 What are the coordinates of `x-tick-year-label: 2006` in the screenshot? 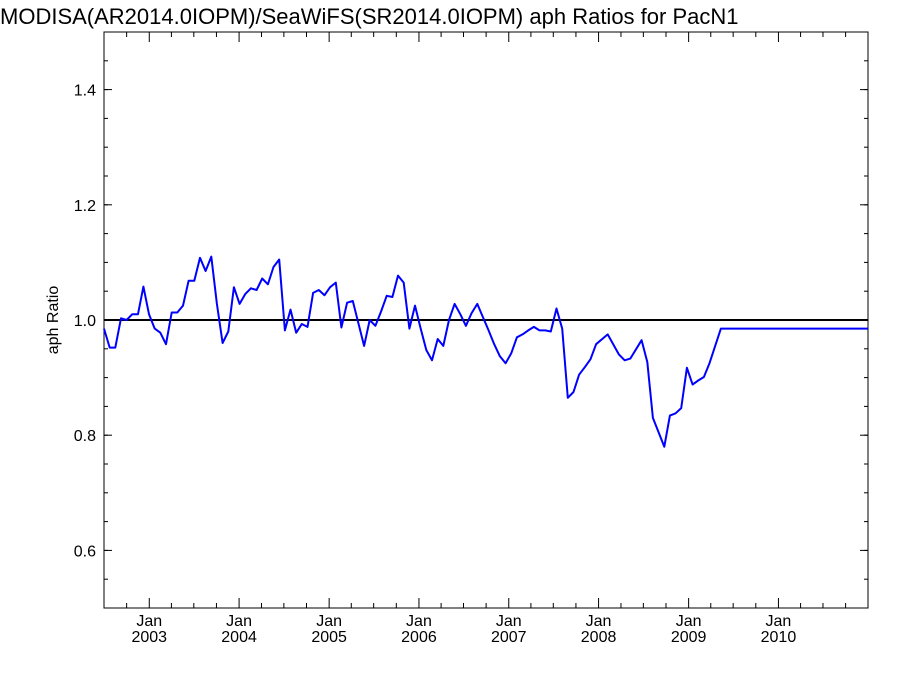 It's located at (419, 637).